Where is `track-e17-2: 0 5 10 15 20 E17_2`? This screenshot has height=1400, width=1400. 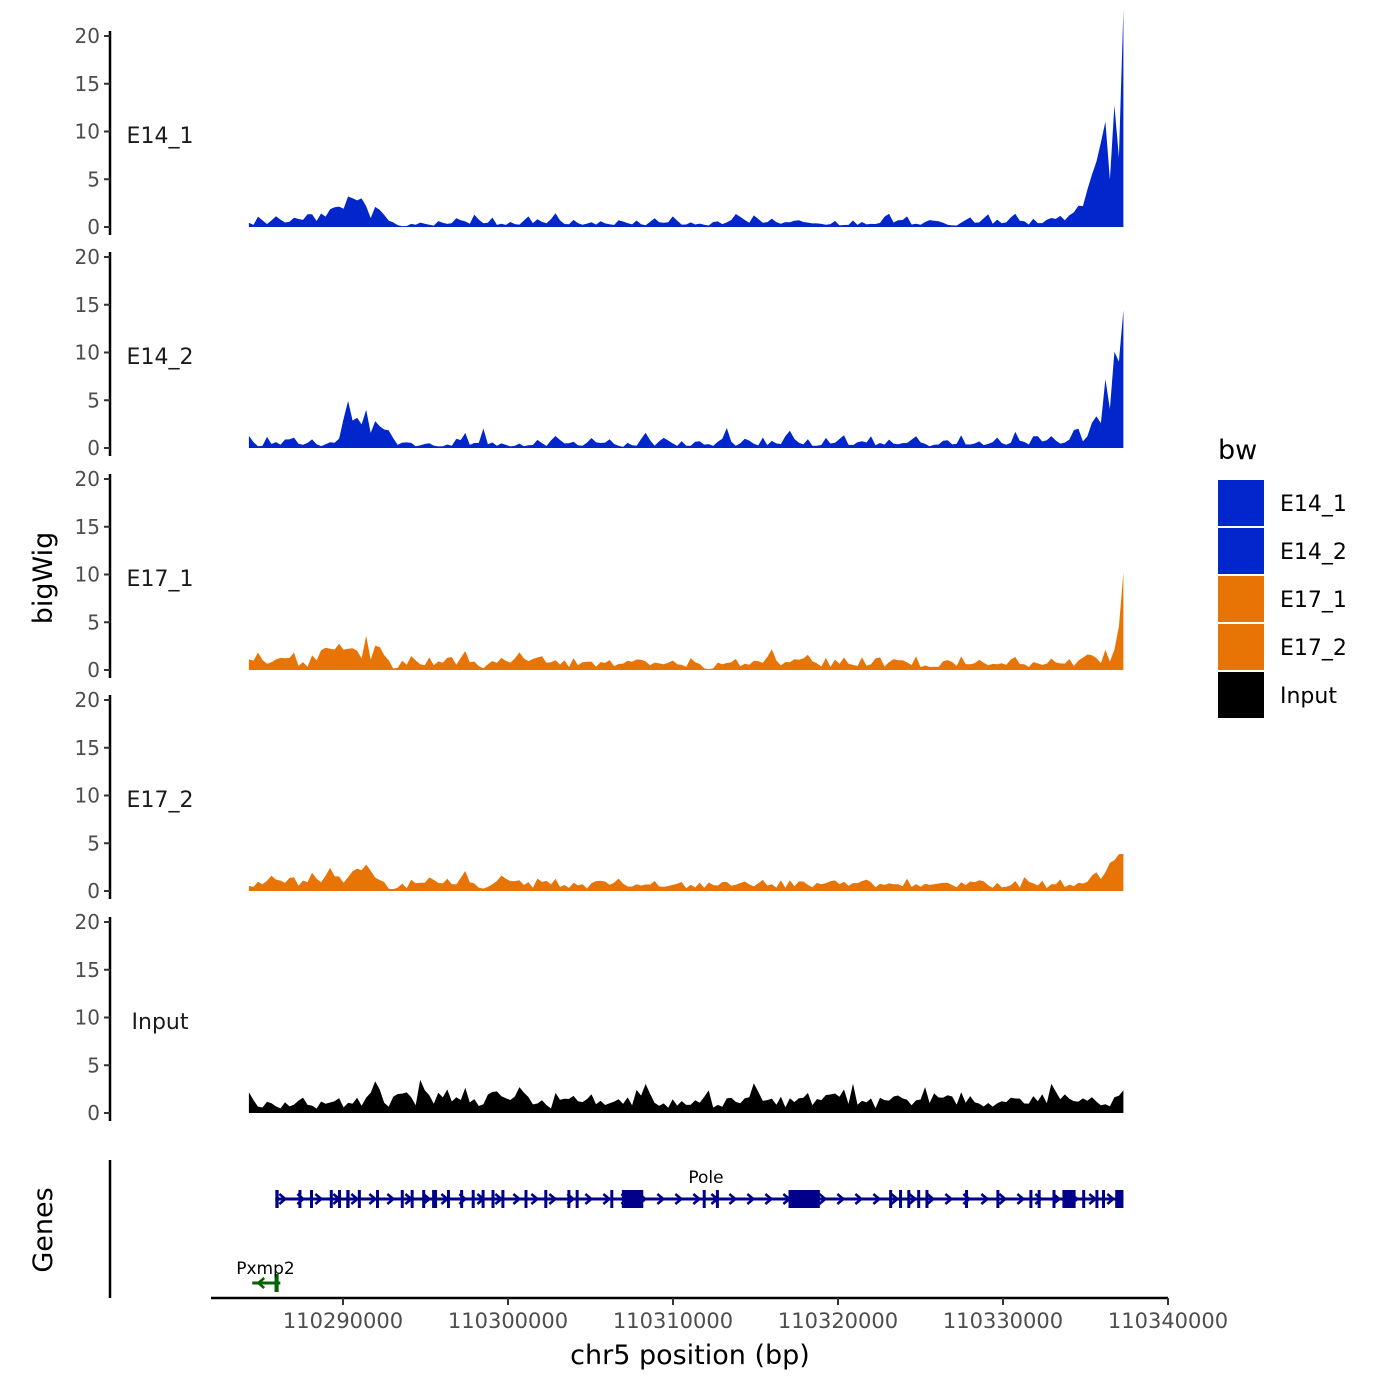
track-e17-2: 0 5 10 15 20 E17_2 is located at coordinates (599, 795).